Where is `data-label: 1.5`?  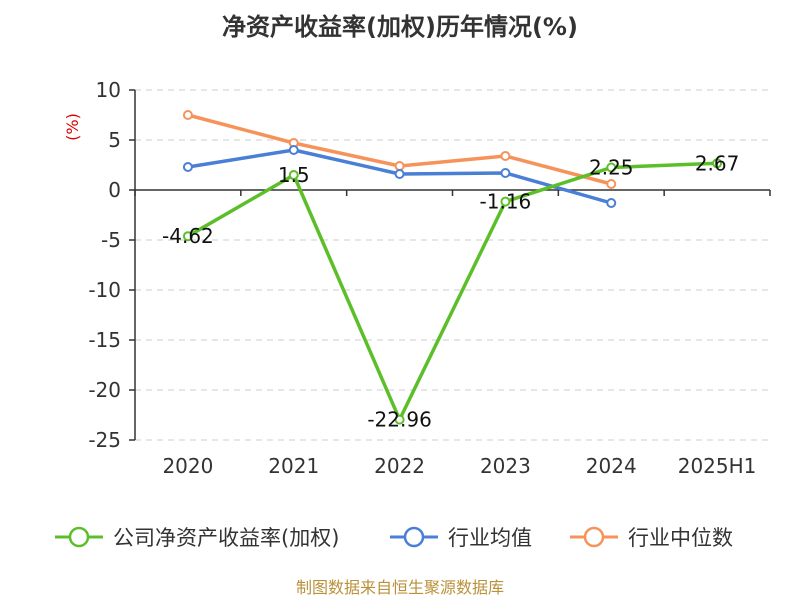 data-label: 1.5 is located at coordinates (294, 175).